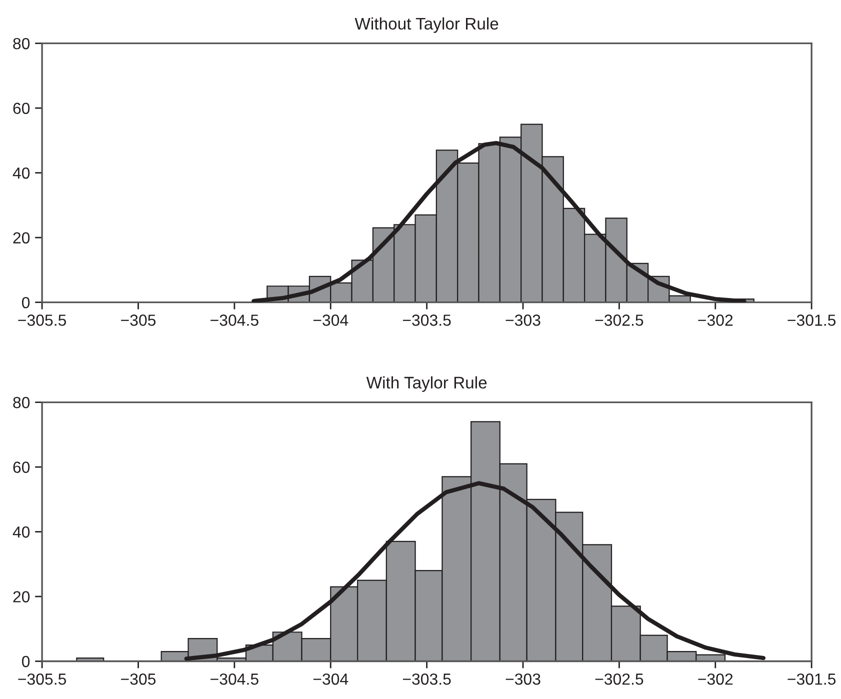 This screenshot has width=841, height=699. I want to click on chart-title: Without Taylor Rule, so click(426, 25).